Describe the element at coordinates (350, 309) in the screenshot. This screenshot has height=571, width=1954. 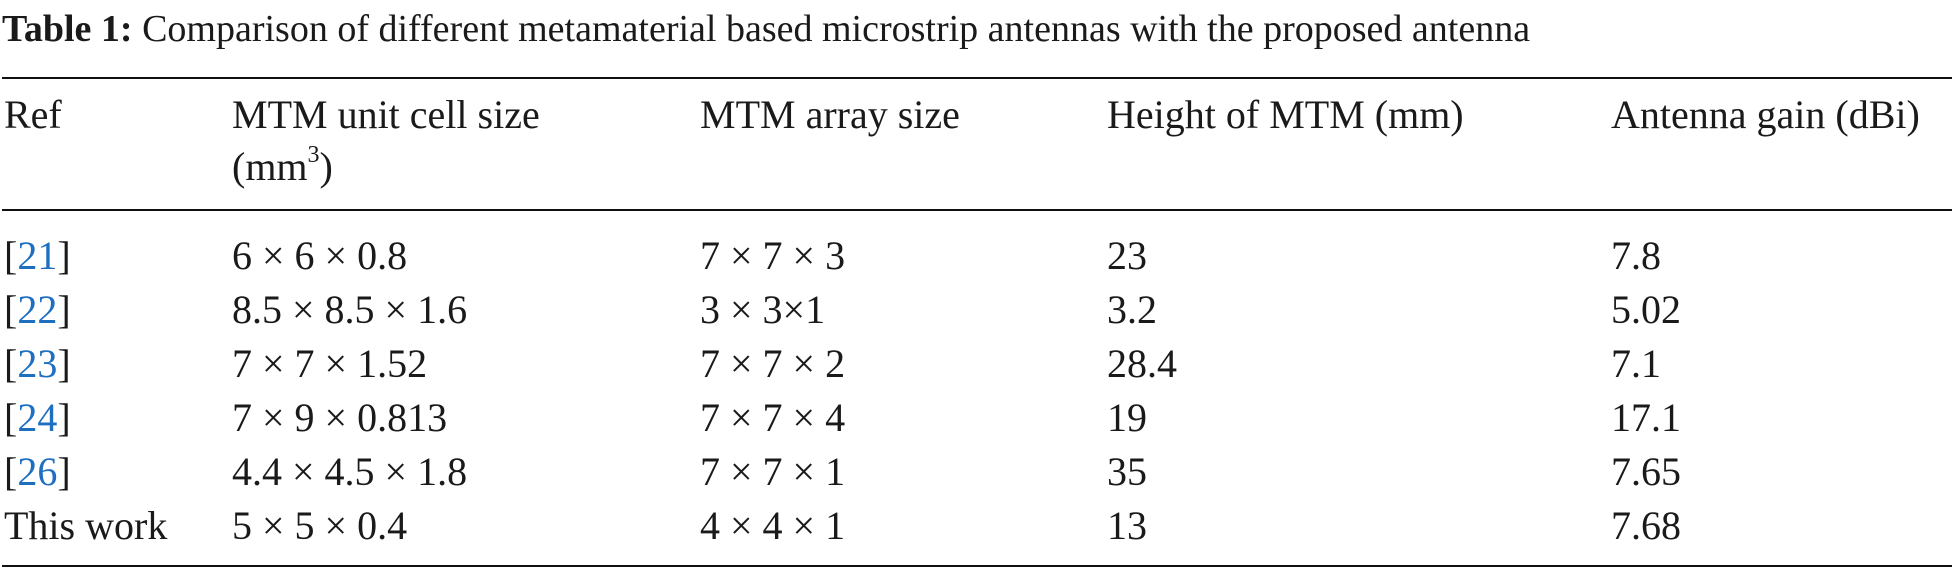
I see `cell-unit-cell-size: 8.5 × 8.5 × 1.6` at that location.